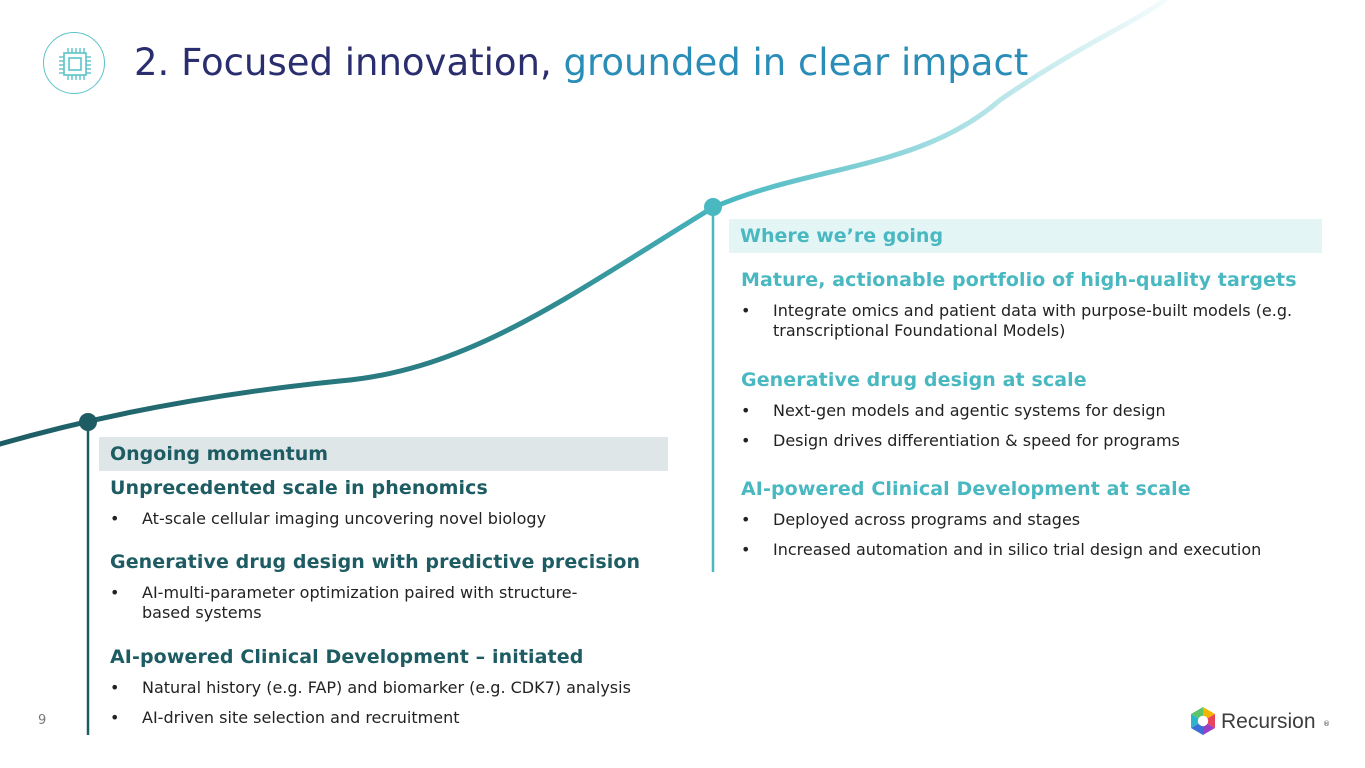  What do you see at coordinates (383, 454) in the screenshot?
I see `left-panel-header: Ongoing momentum` at bounding box center [383, 454].